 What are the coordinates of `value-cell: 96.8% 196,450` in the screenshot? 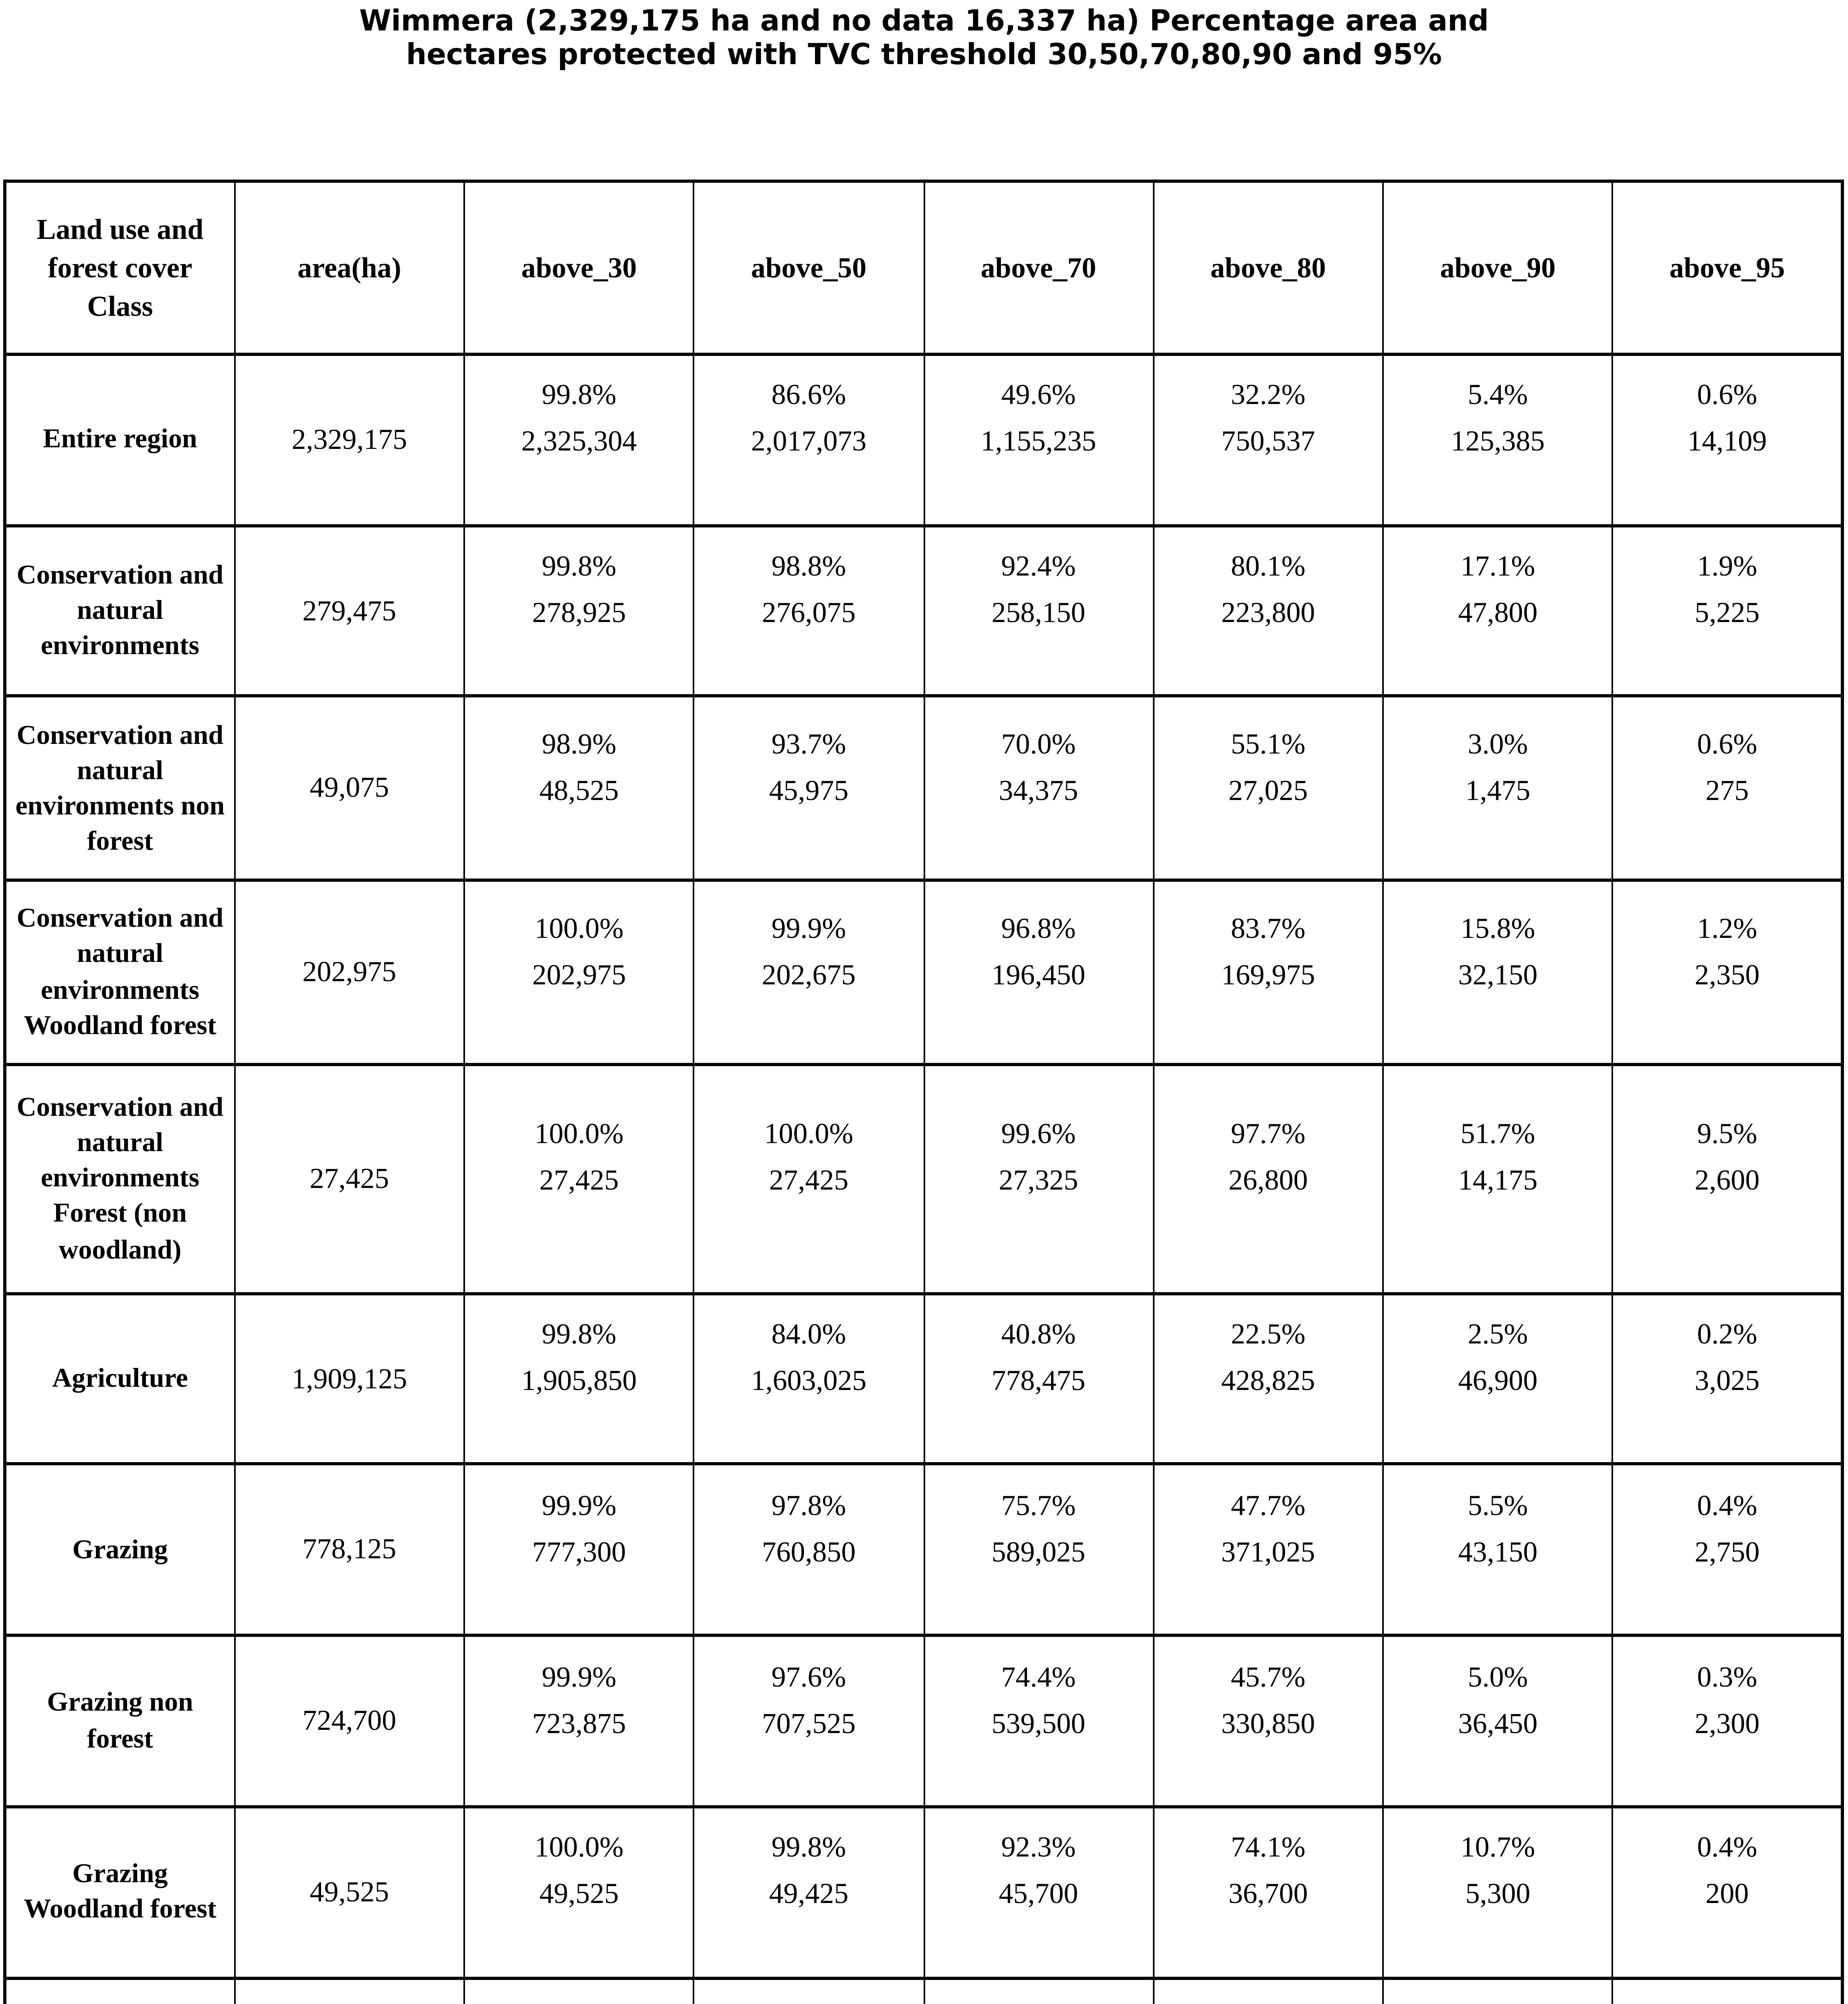 It's located at (1038, 972).